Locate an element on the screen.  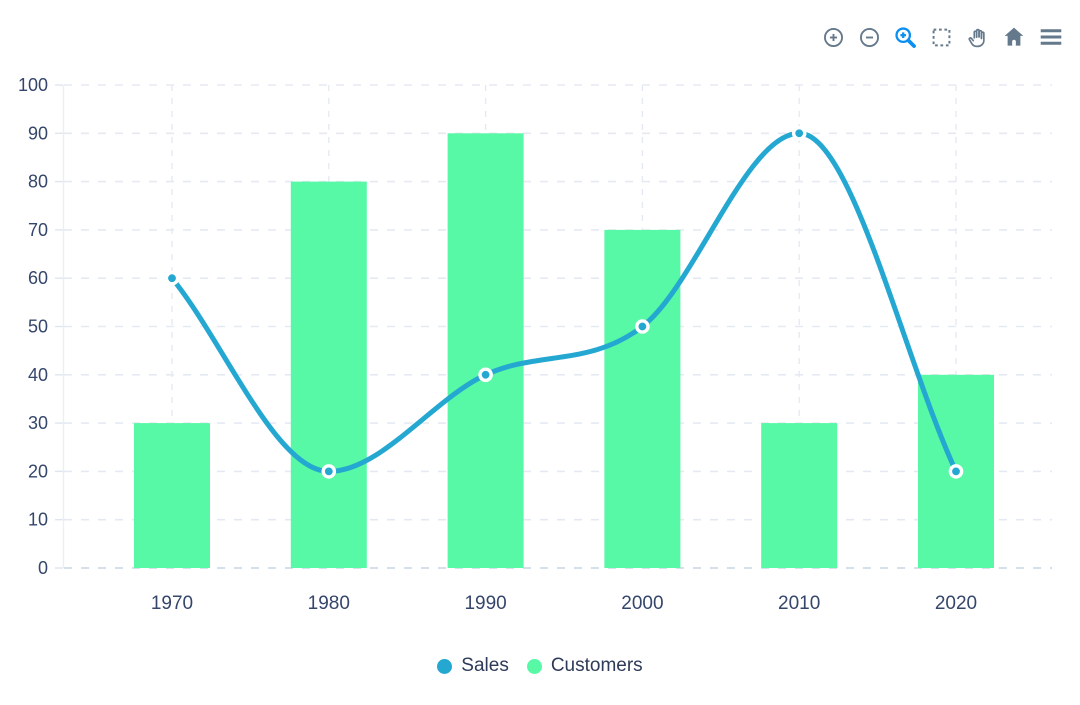
selection-button is located at coordinates (941, 37).